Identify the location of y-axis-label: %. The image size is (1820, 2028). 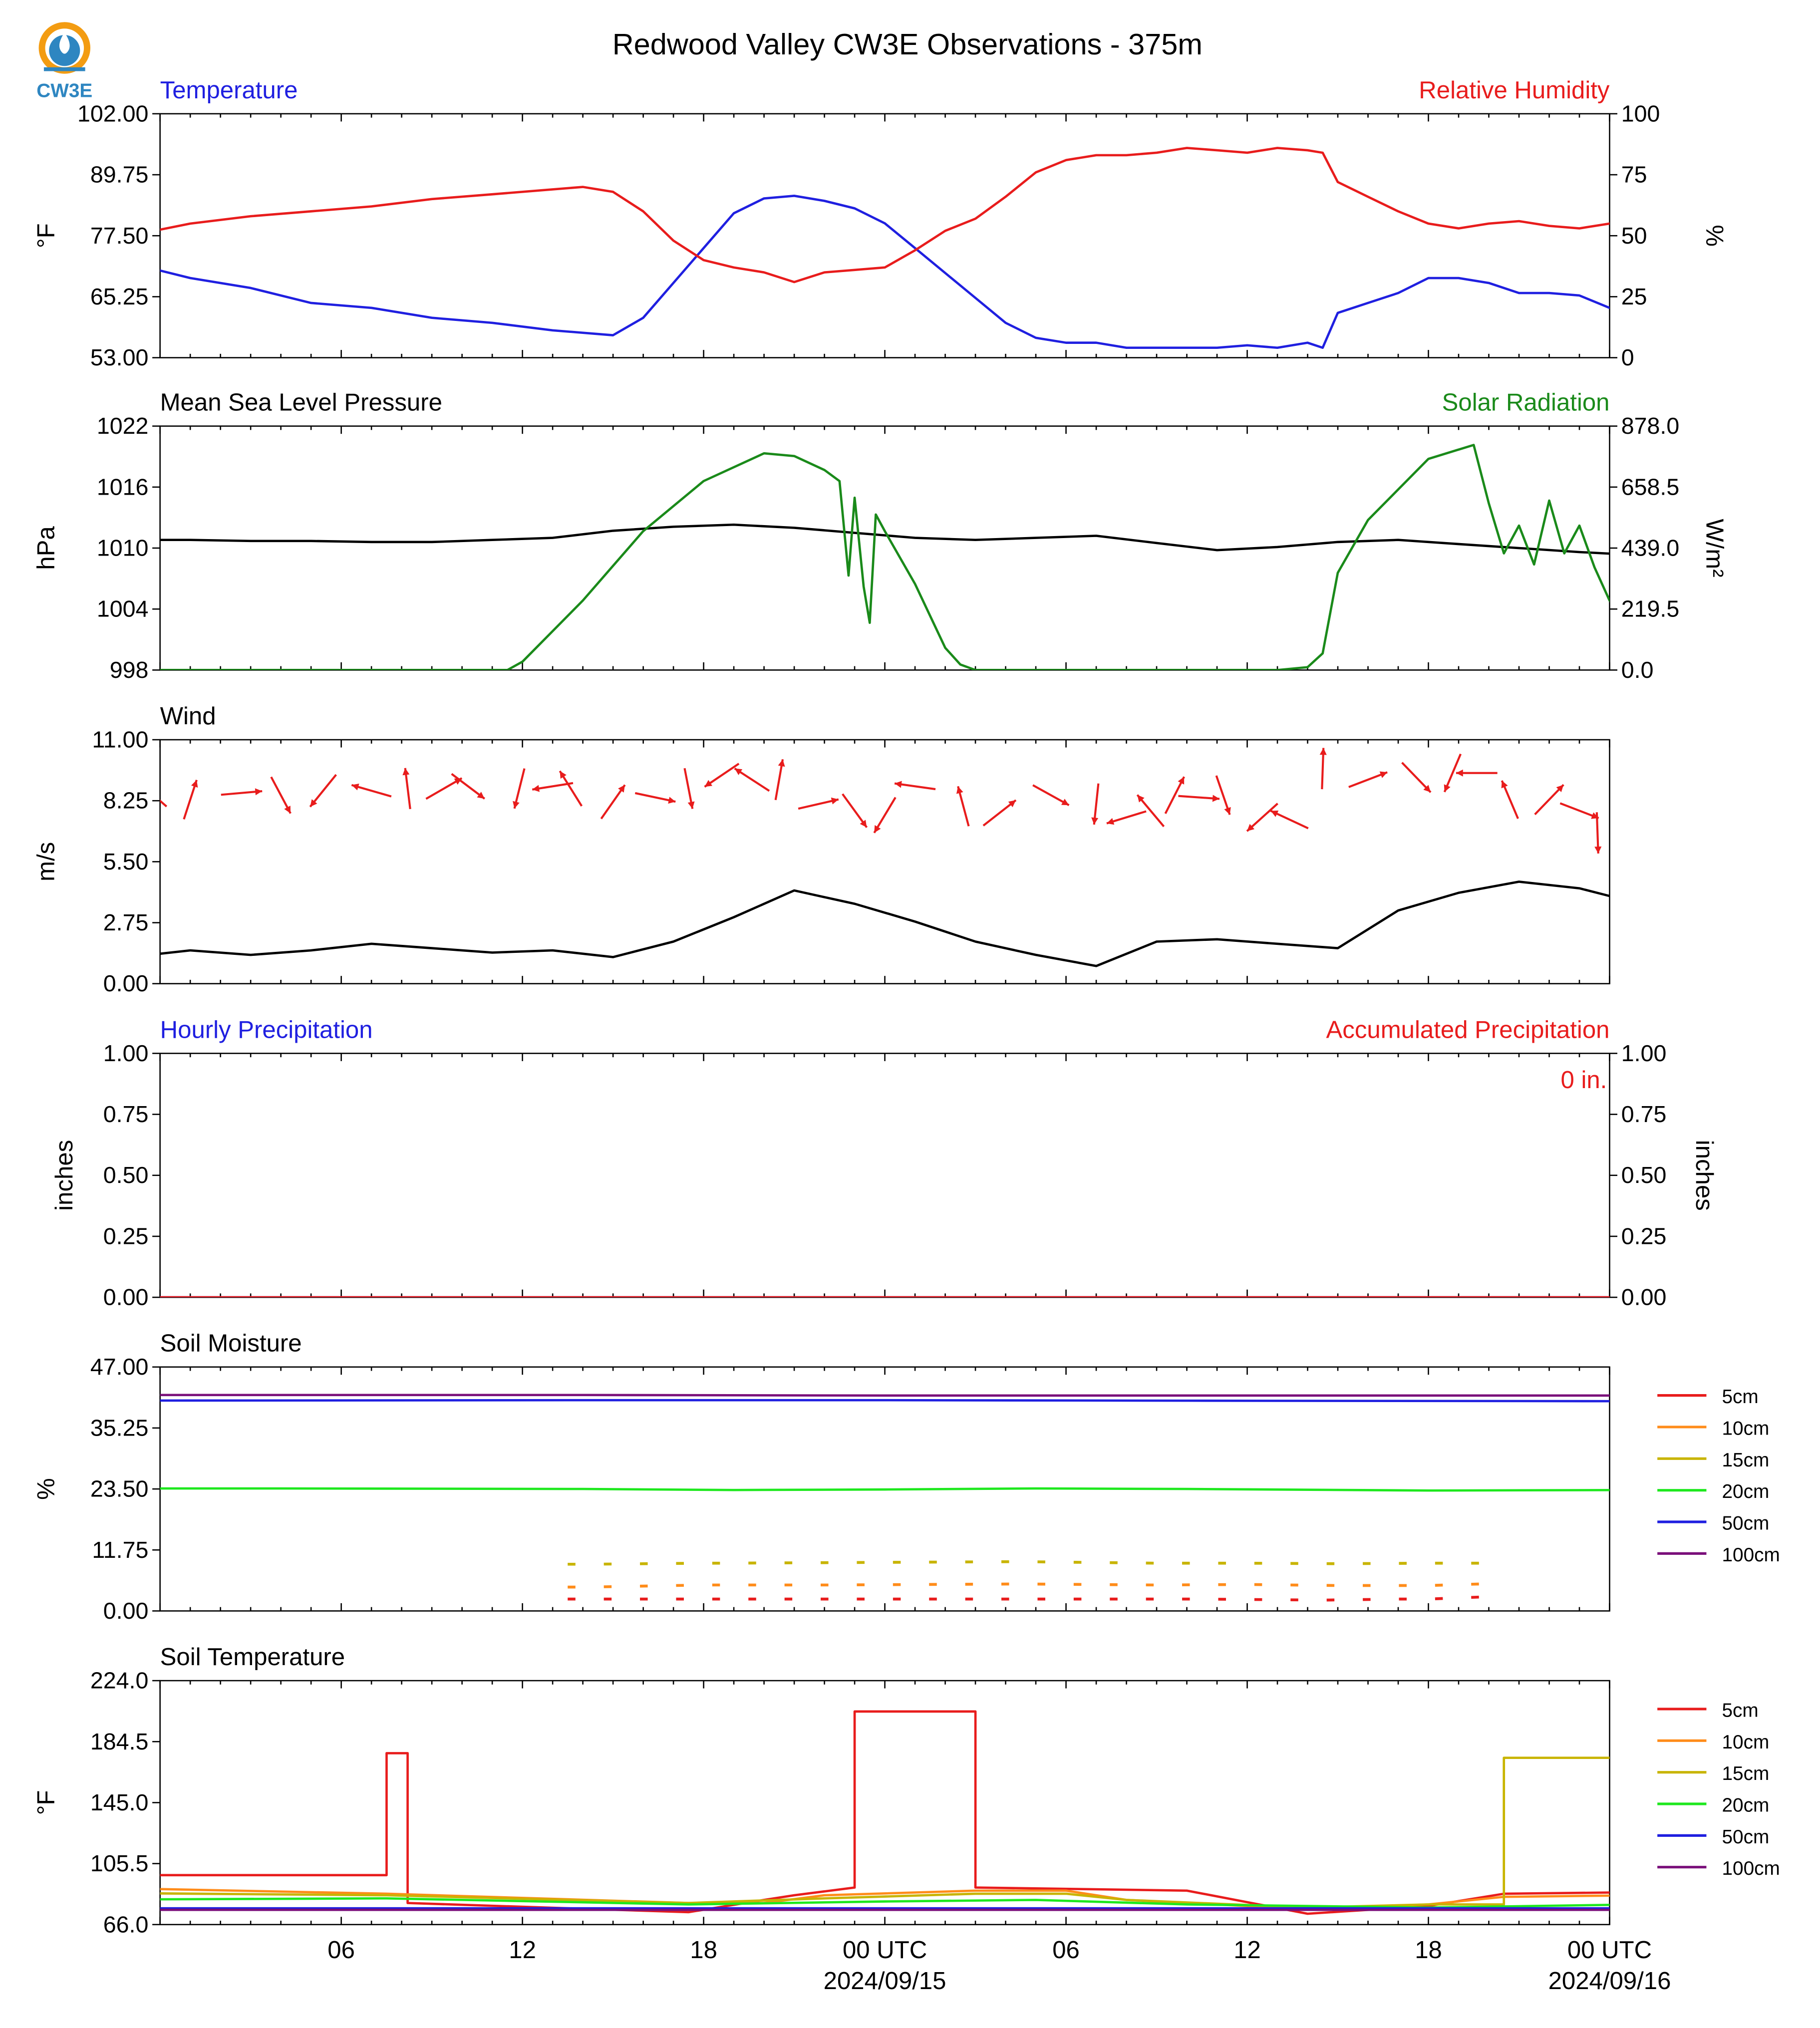
(46, 1489).